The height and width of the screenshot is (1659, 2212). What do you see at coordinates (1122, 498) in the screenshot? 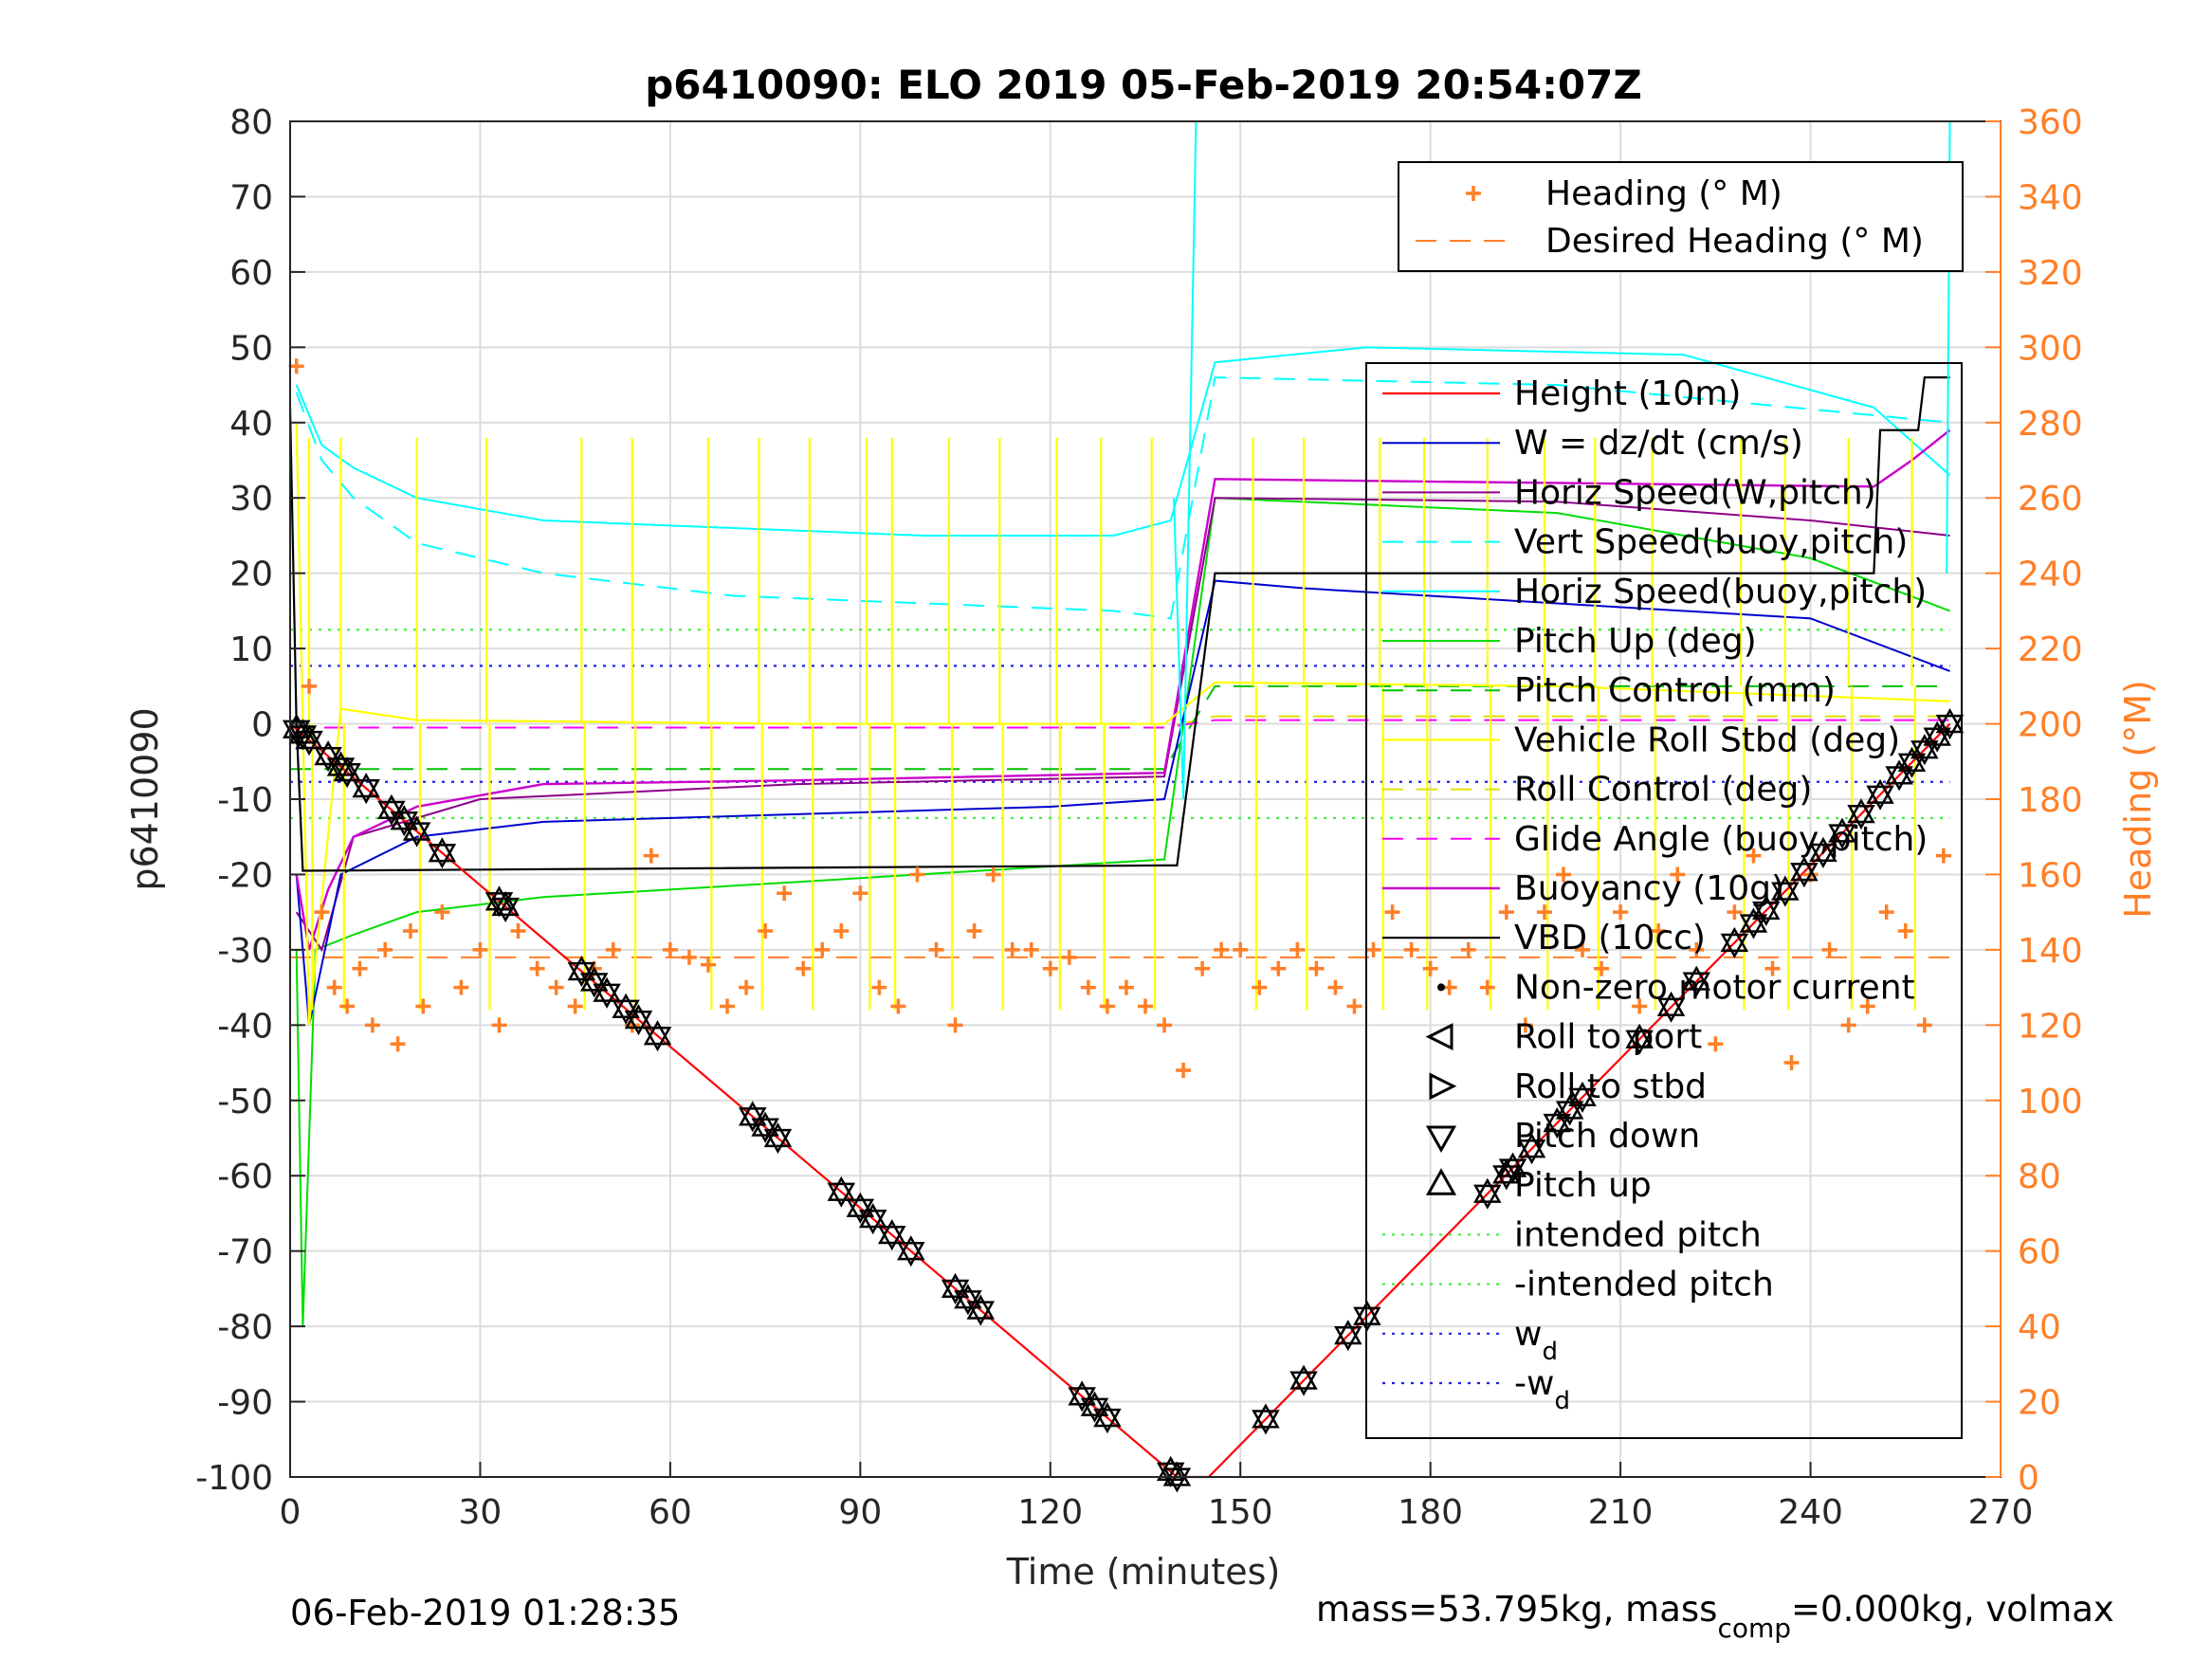
I see `series-vert-speed-buoy-pitch` at bounding box center [1122, 498].